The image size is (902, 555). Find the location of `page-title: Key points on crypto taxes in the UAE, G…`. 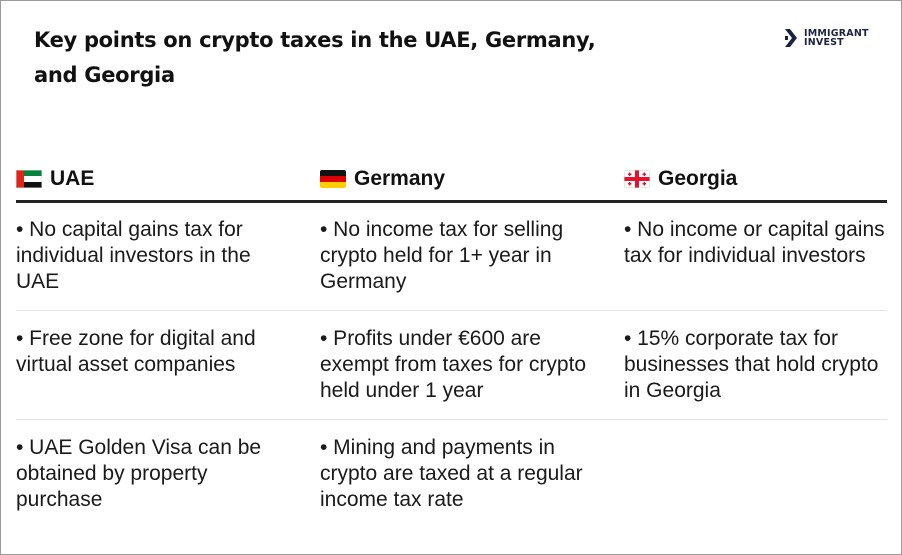

page-title: Key points on crypto taxes in the UAE, G… is located at coordinates (315, 57).